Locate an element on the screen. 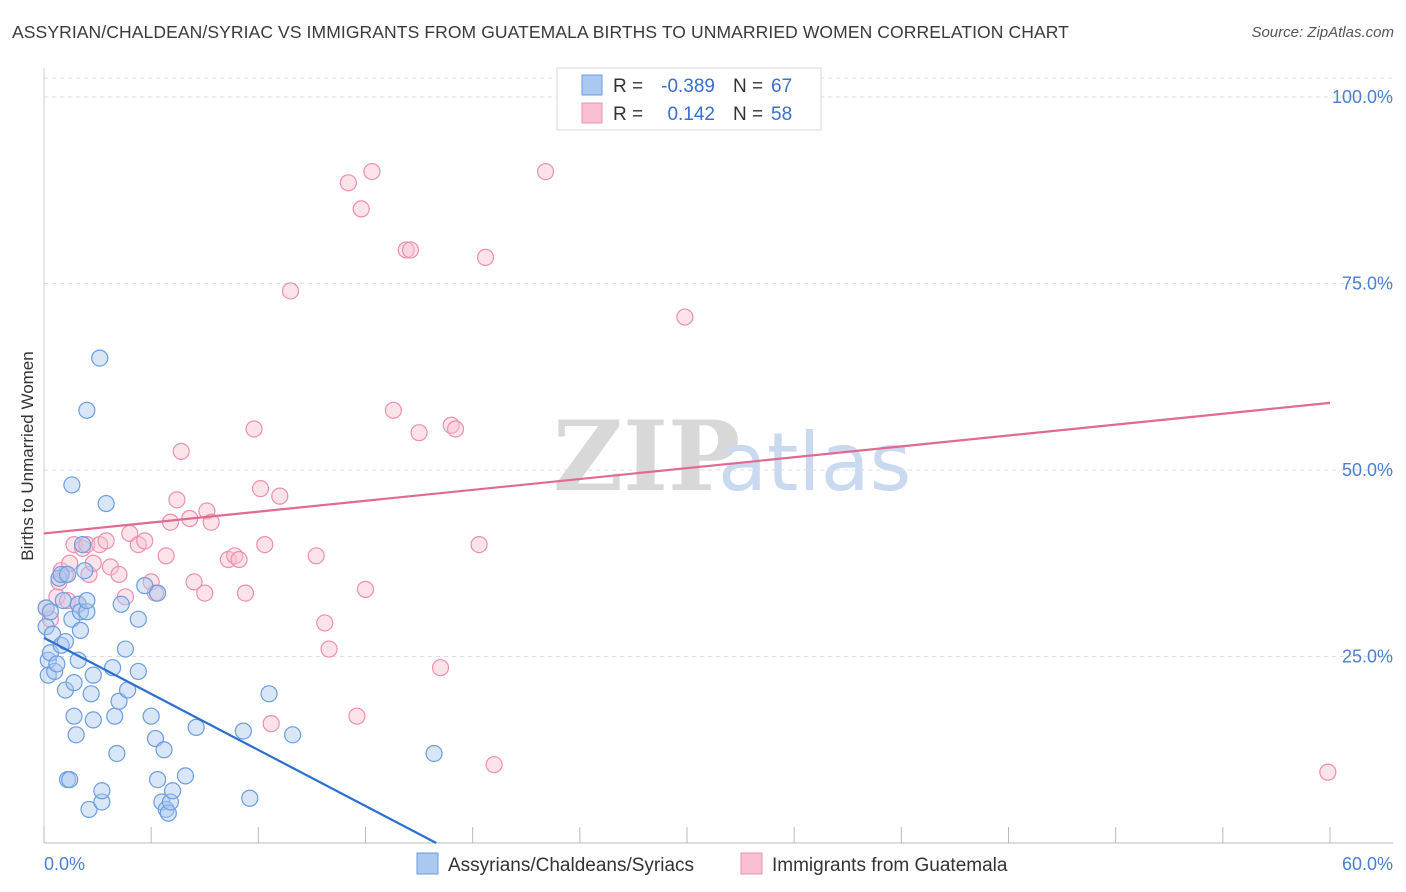 This screenshot has height=892, width=1406. trendline-guatemala is located at coordinates (687, 468).